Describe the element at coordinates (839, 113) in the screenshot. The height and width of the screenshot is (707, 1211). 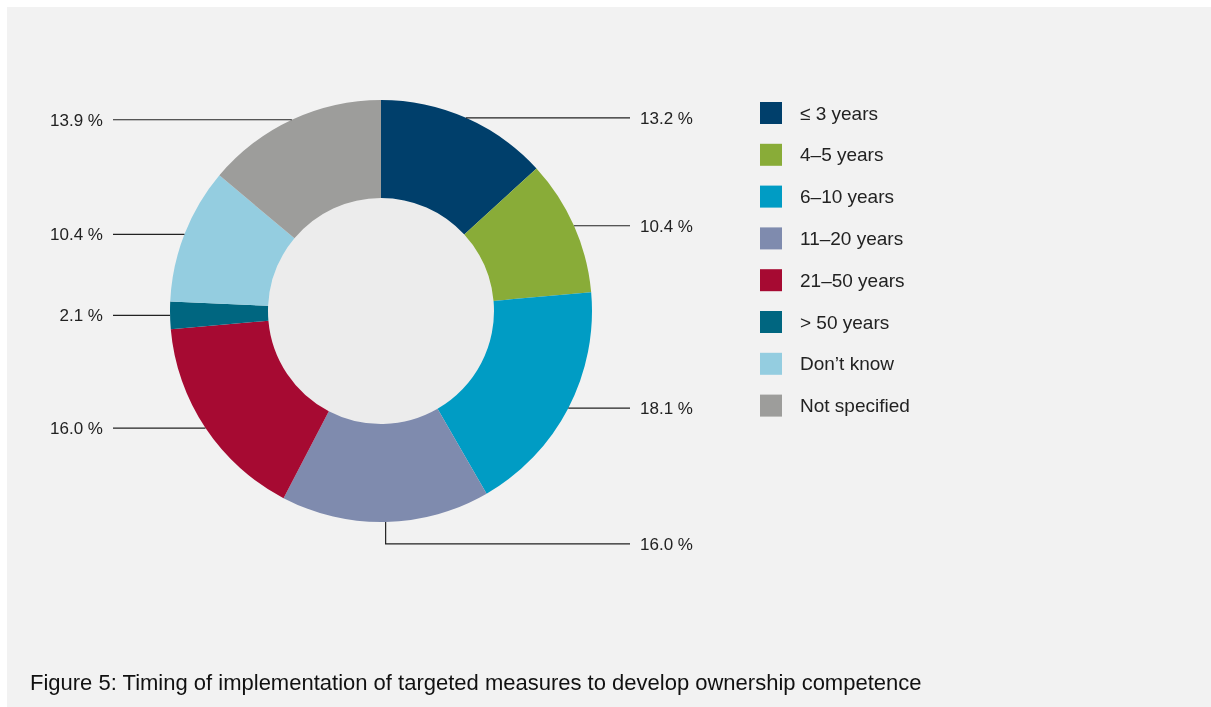
I see `legend-label: ≤ 3 years` at that location.